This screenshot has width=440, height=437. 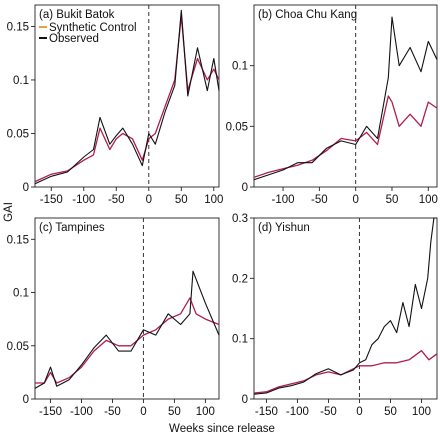 What do you see at coordinates (72, 228) in the screenshot?
I see `panel-title: (c) Tampines` at bounding box center [72, 228].